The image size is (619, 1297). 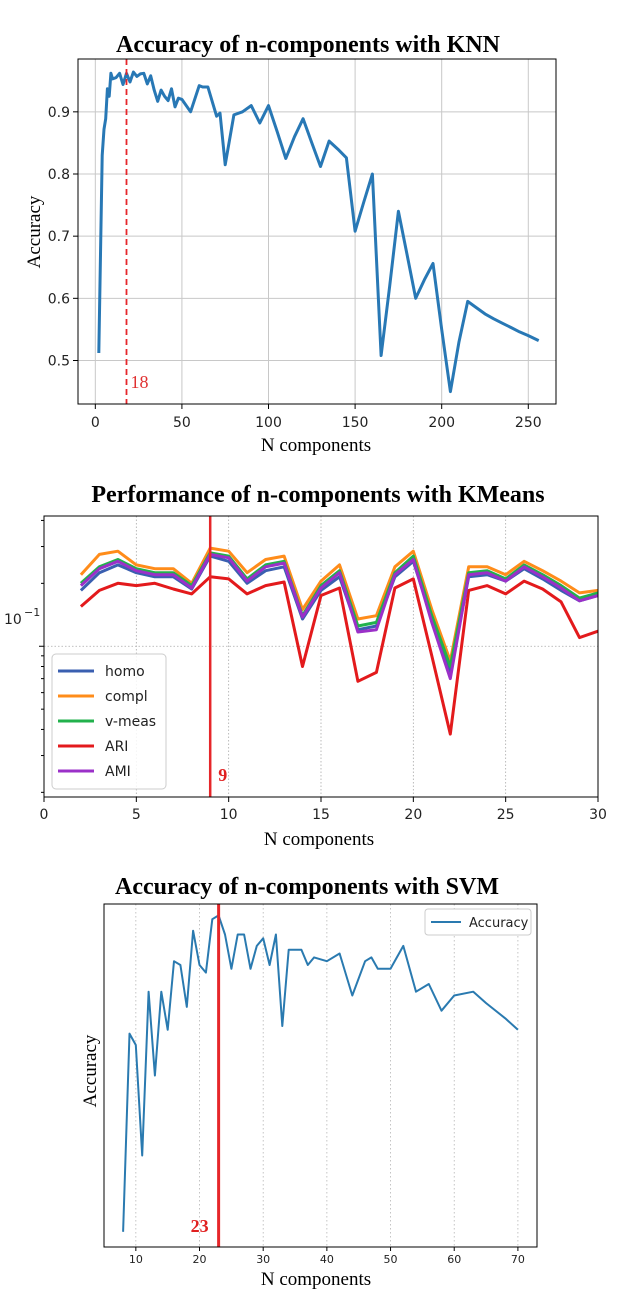 I want to click on kmeans-series-compl, so click(x=339, y=604).